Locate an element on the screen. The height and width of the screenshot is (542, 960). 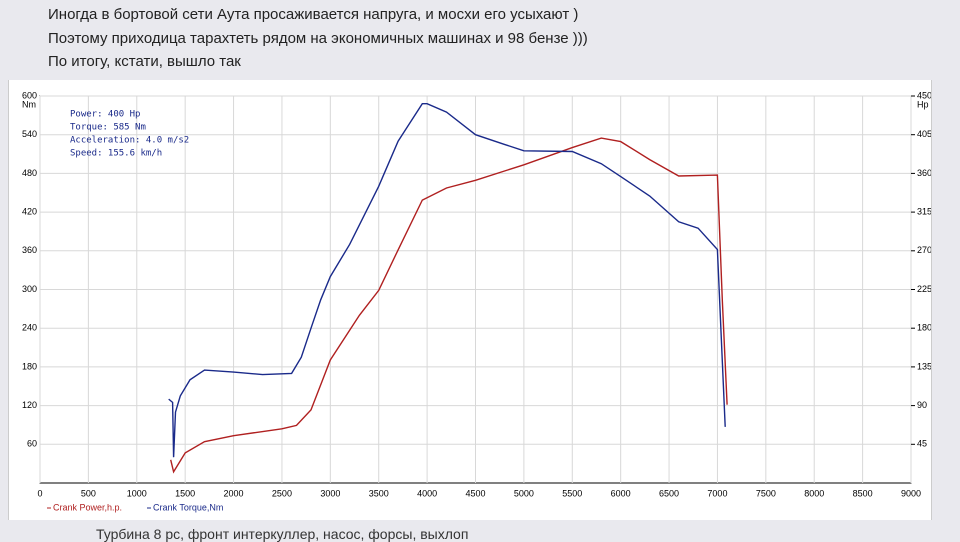
x-tick-label: 8000 is located at coordinates (814, 493).